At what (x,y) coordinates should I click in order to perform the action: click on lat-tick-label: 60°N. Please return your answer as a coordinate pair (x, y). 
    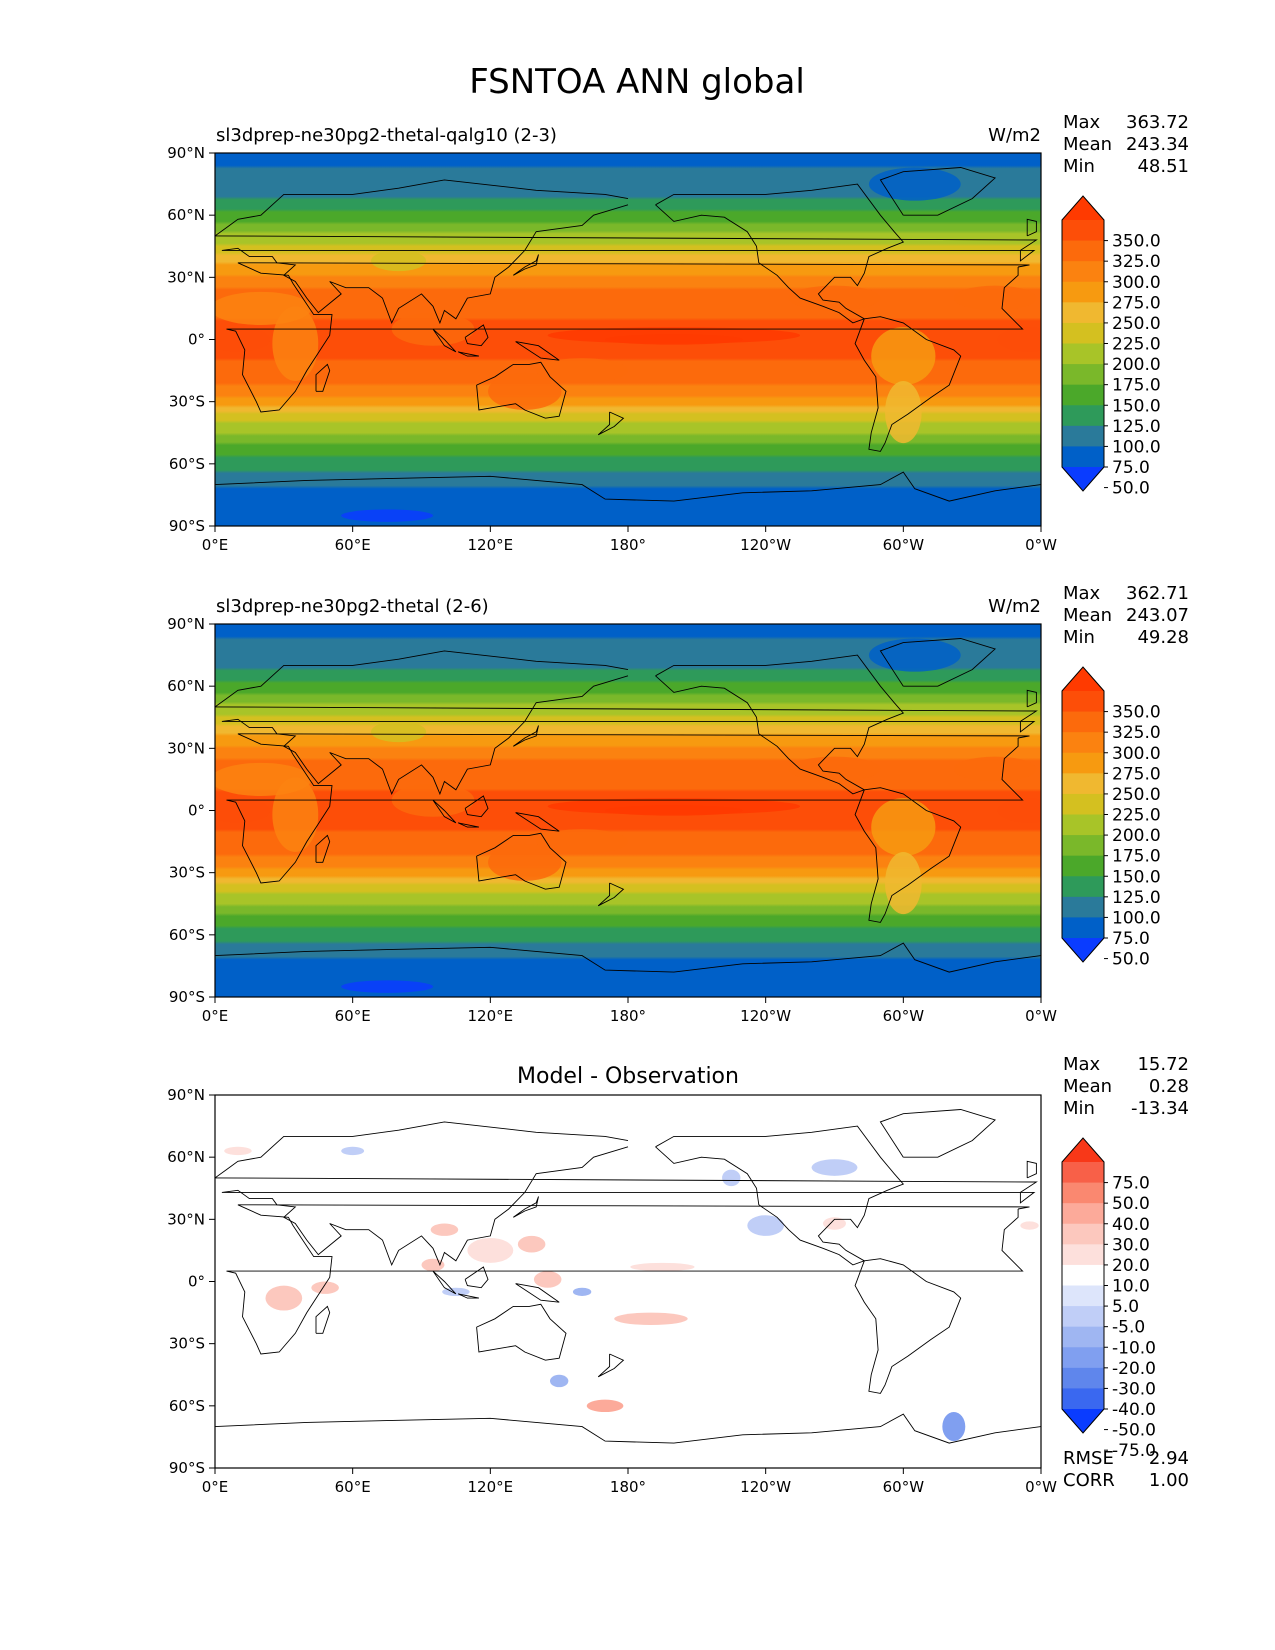
    Looking at the image, I should click on (186, 215).